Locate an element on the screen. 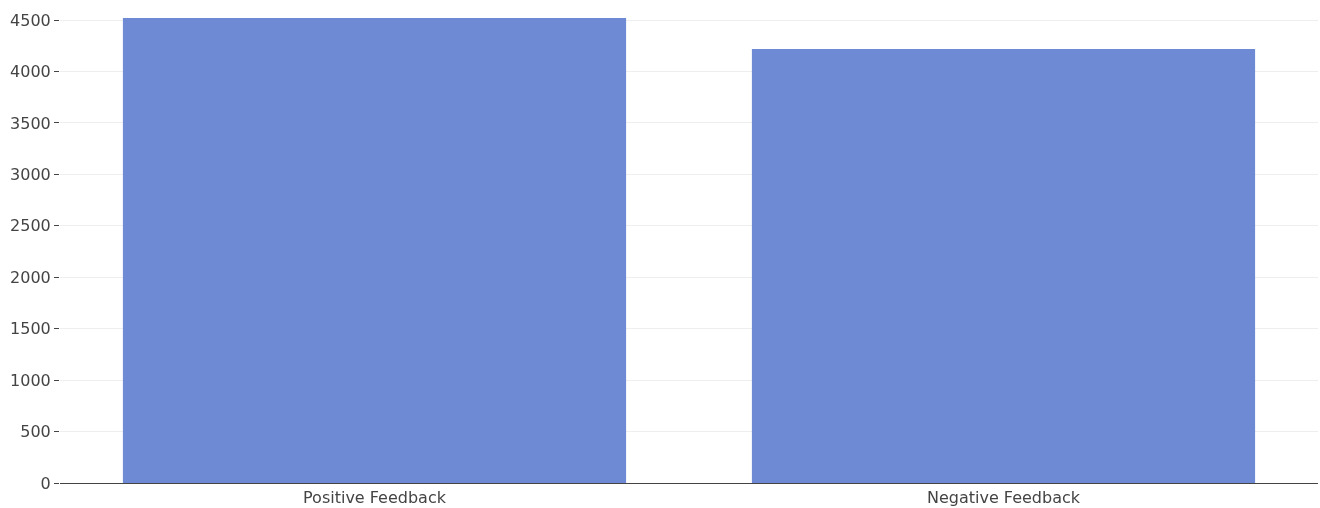 This screenshot has width=1320, height=508. y-tick-label: 4500 is located at coordinates (30, 20).